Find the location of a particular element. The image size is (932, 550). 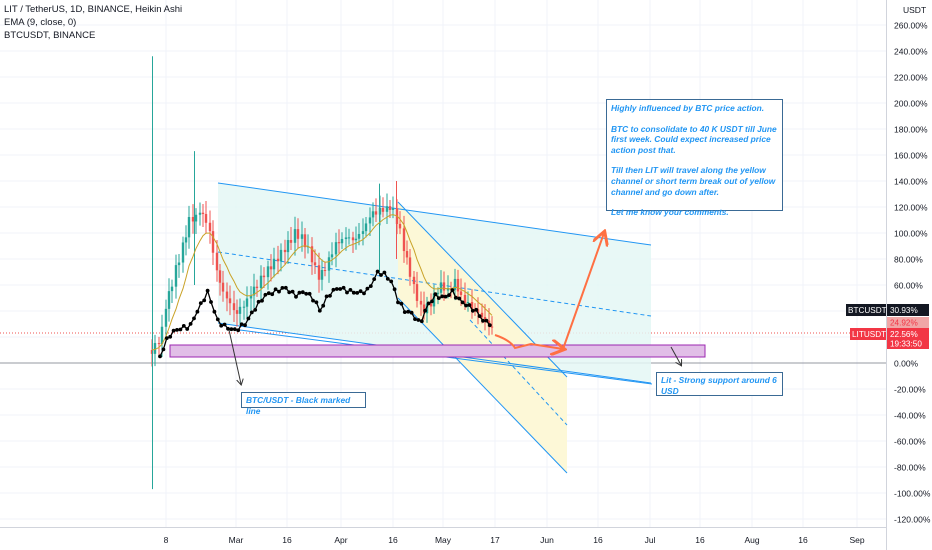

lit-badge-label-bg is located at coordinates (868, 334).